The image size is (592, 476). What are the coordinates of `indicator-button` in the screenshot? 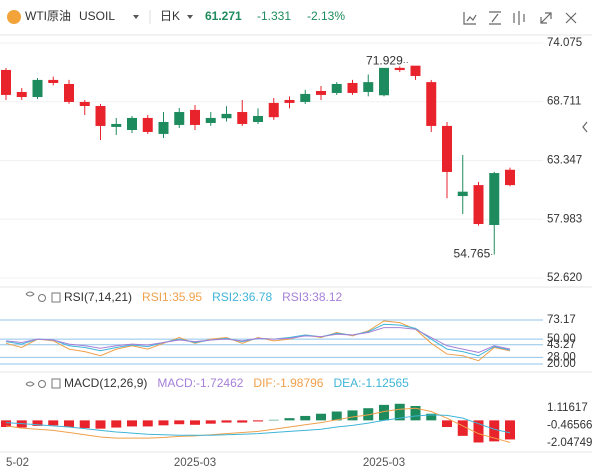 It's located at (470, 18).